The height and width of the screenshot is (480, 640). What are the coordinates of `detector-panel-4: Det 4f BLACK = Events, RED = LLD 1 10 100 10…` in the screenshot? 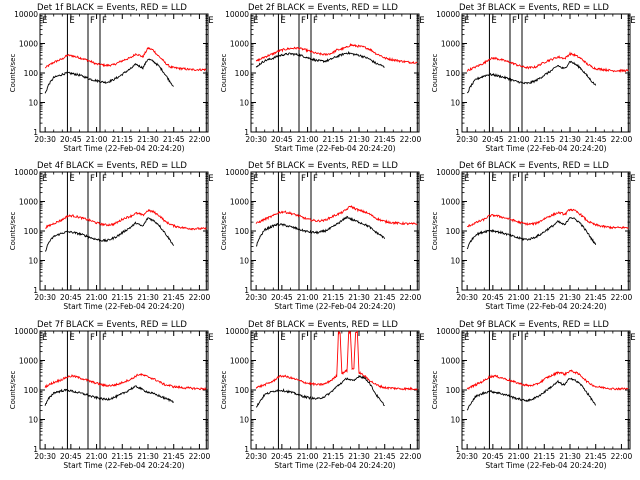 It's located at (111, 236).